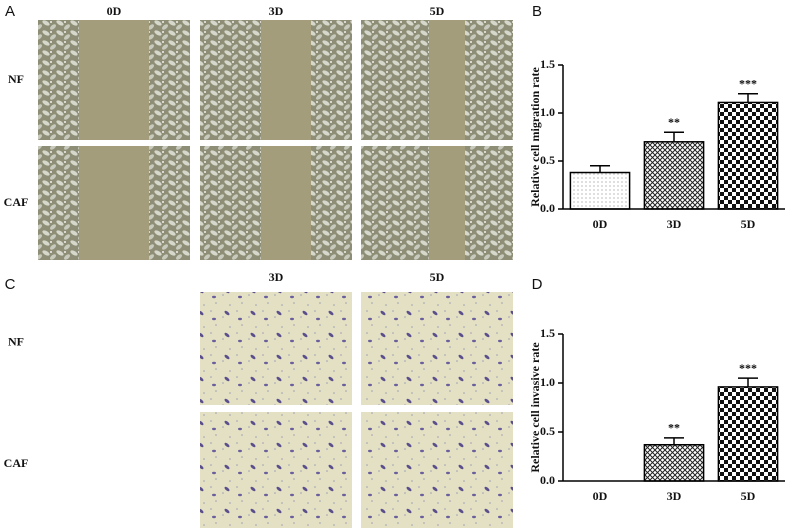  Describe the element at coordinates (537, 11) in the screenshot. I see `panel-label: B` at that location.